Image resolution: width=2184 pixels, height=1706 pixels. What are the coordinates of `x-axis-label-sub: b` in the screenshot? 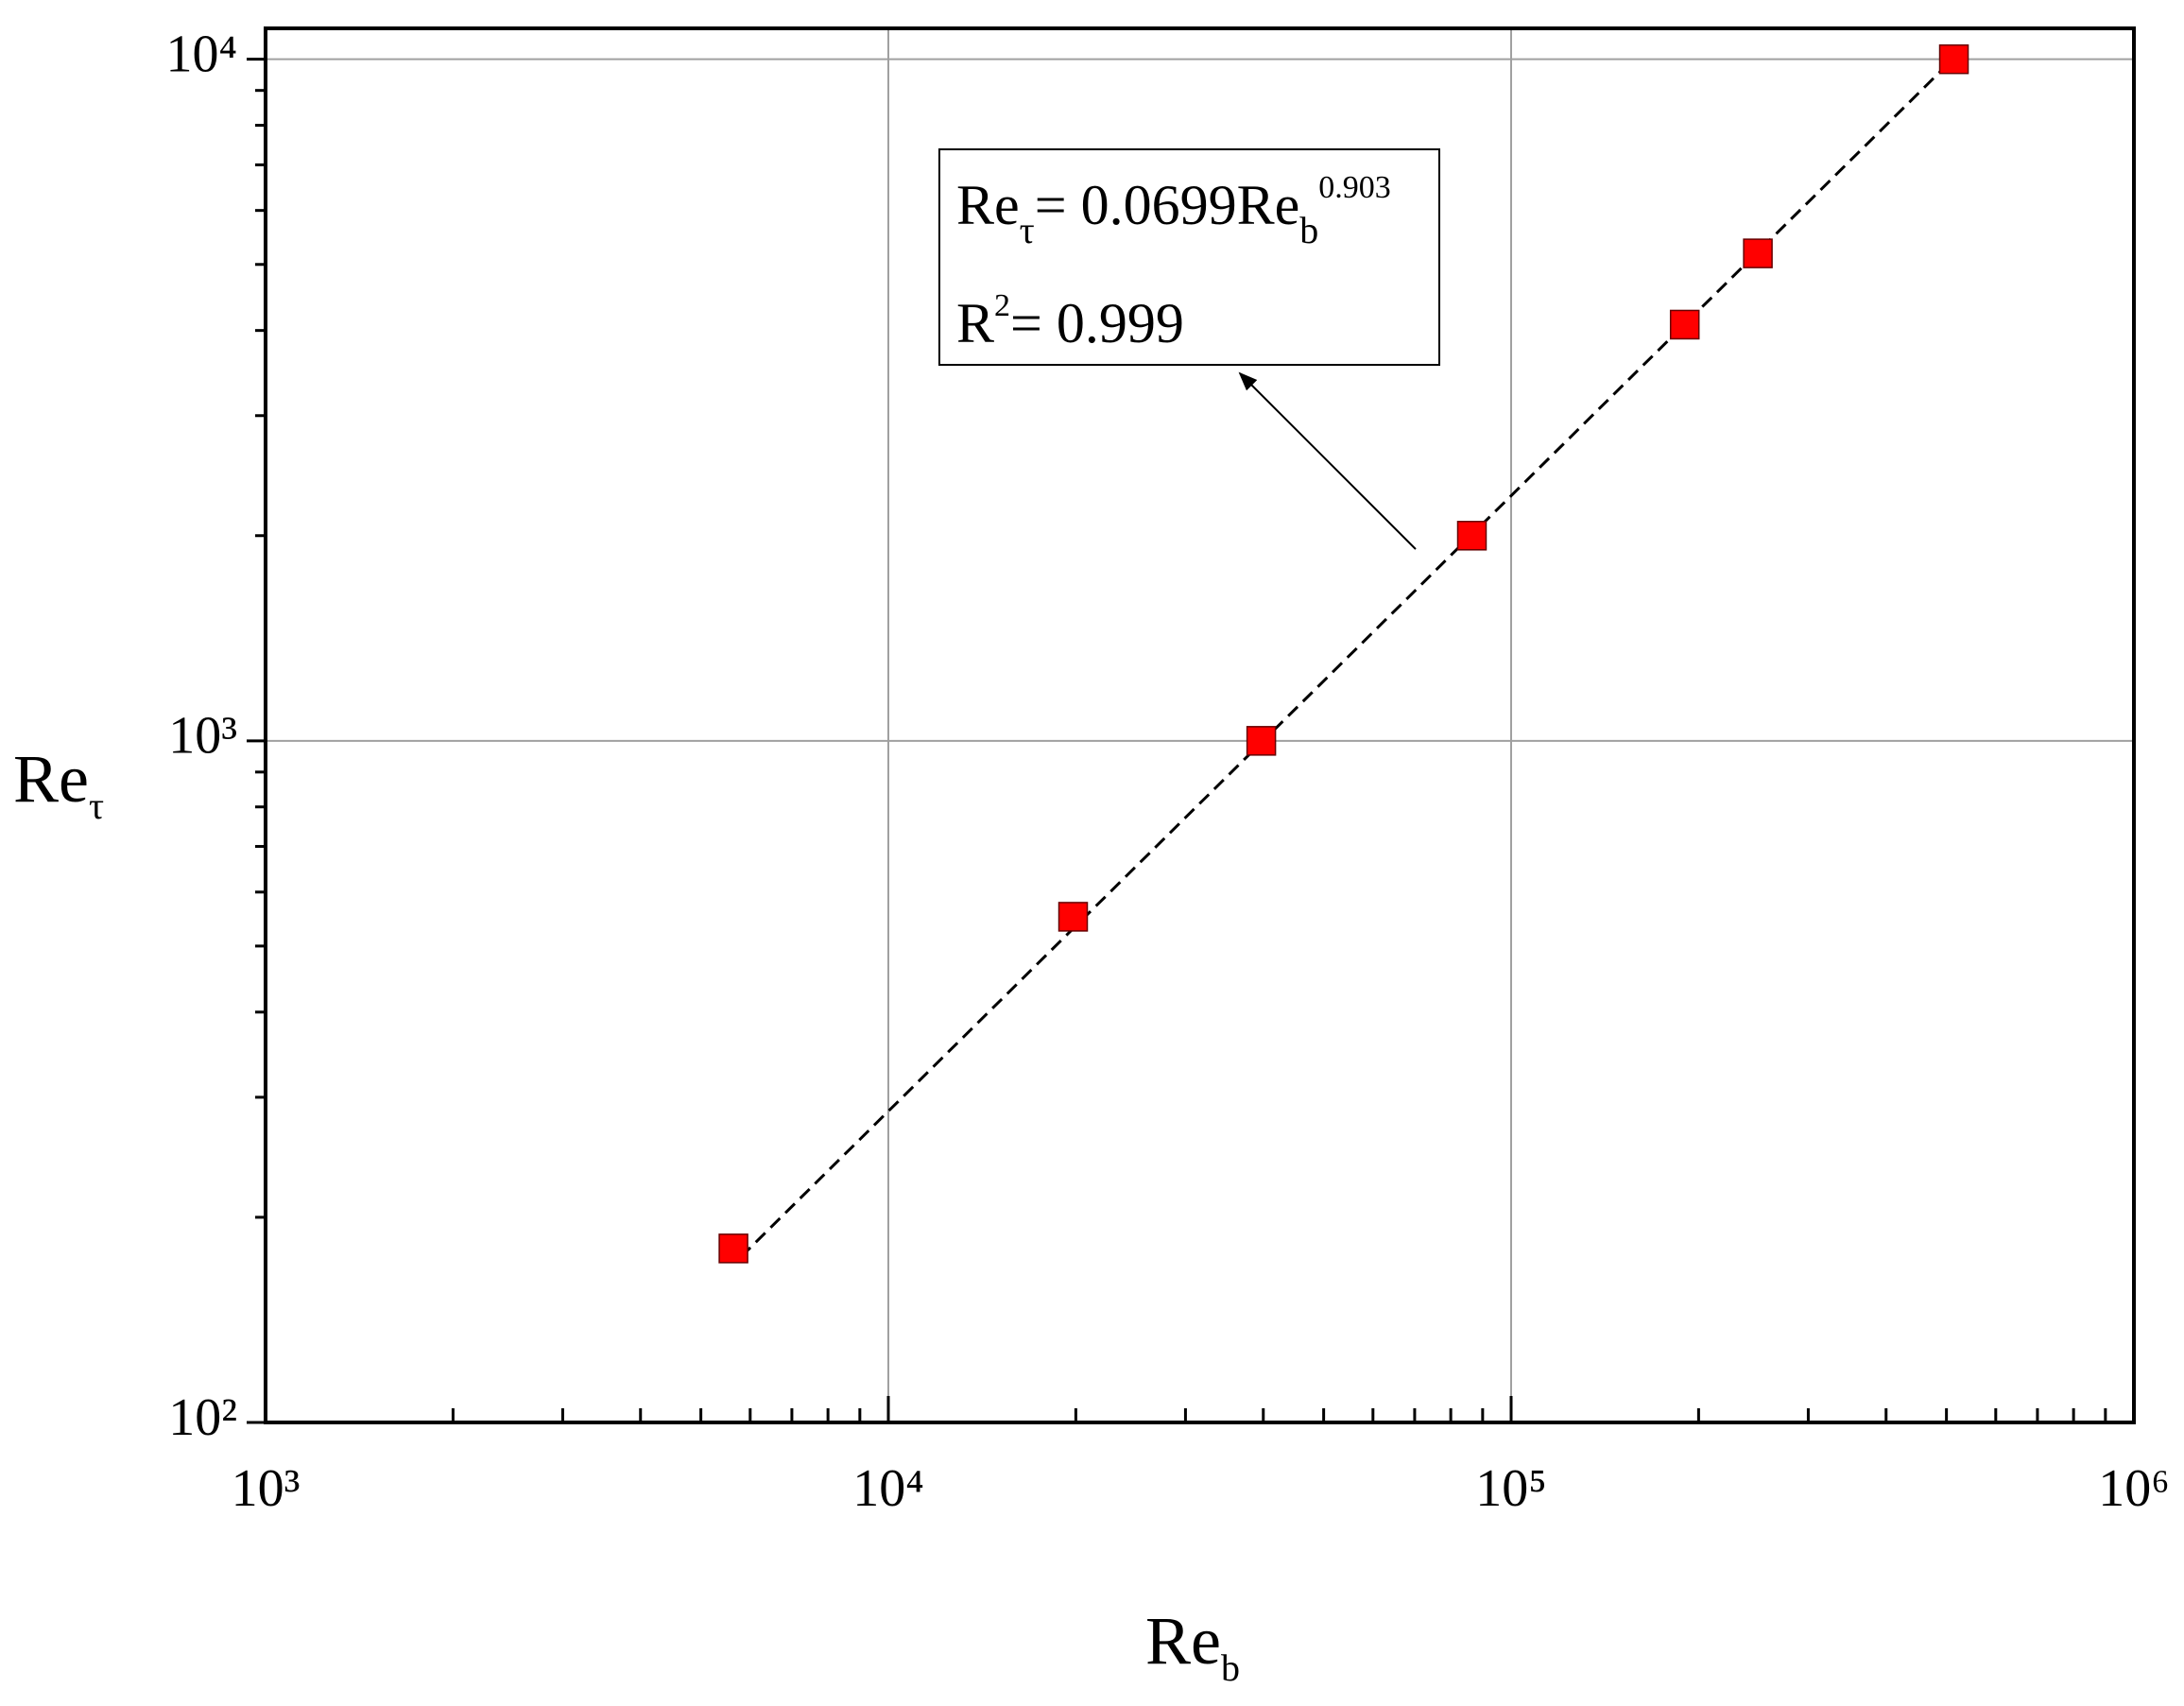 It's located at (1231, 1667).